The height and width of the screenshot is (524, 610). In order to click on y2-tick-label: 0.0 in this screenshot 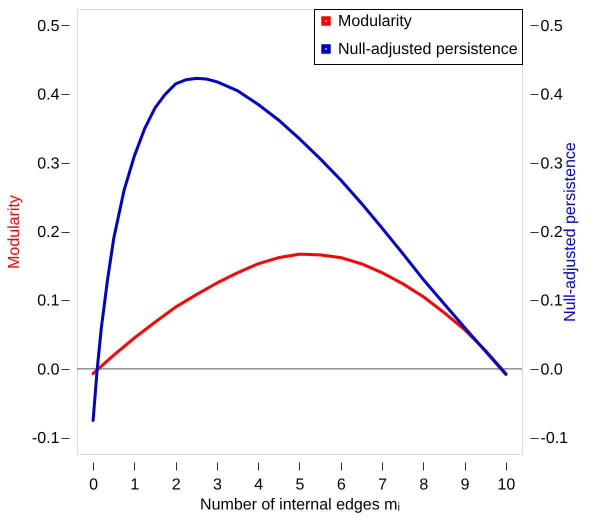, I will do `click(551, 369)`.